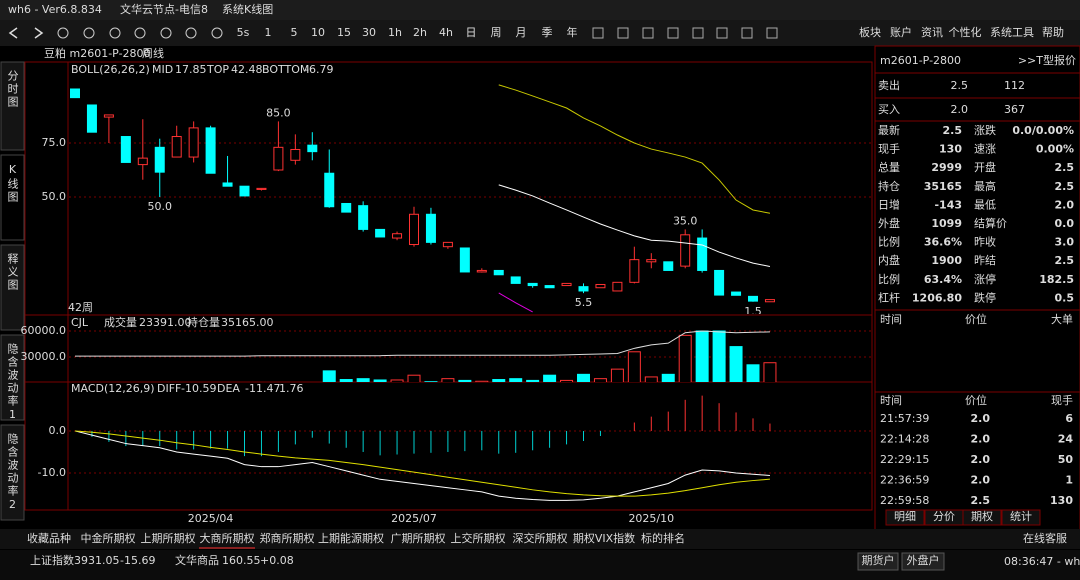 Image resolution: width=1080 pixels, height=580 pixels. I want to click on quote-value: 2.5, so click(1065, 186).